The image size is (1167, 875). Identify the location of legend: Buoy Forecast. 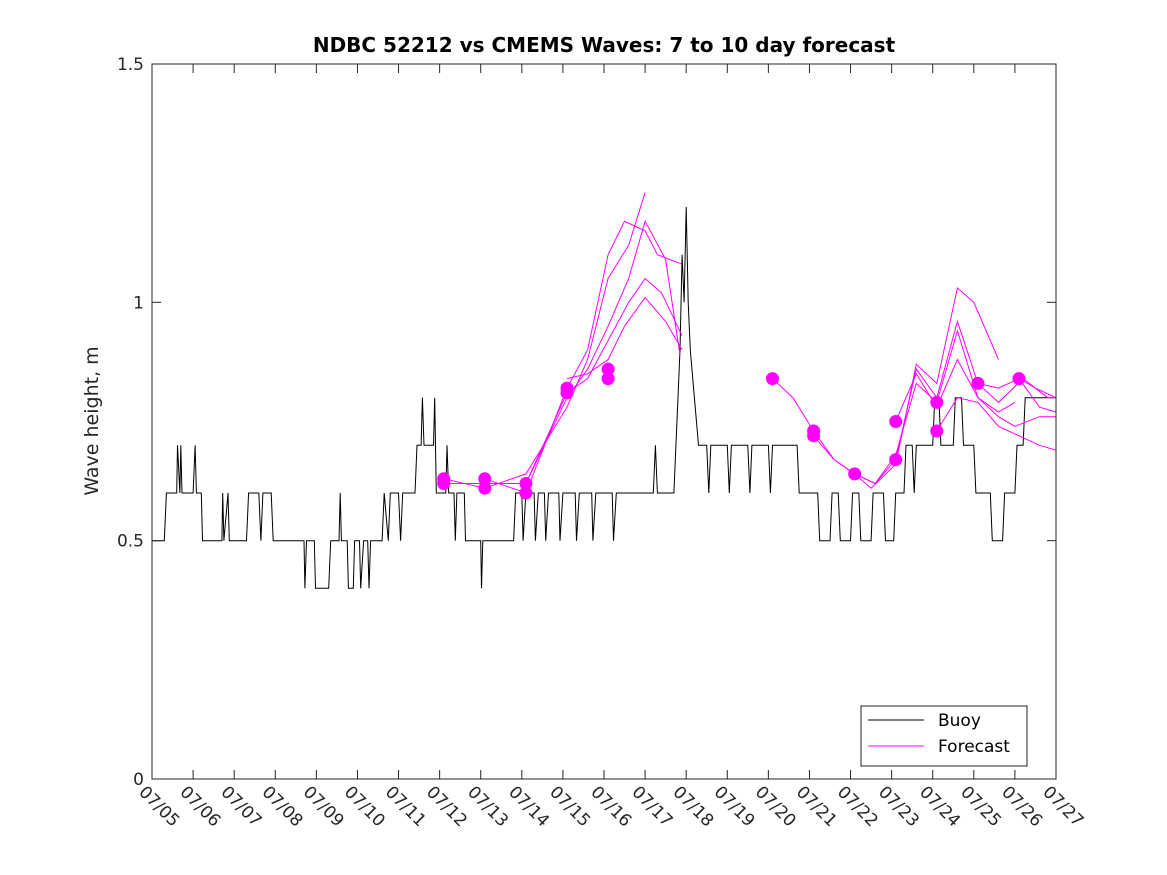
(944, 736).